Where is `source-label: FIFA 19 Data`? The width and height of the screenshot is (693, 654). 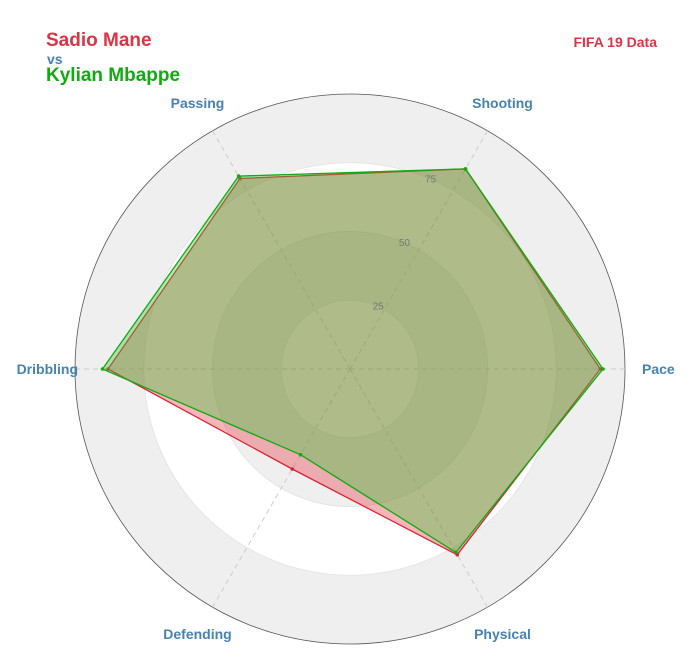
source-label: FIFA 19 Data is located at coordinates (615, 42).